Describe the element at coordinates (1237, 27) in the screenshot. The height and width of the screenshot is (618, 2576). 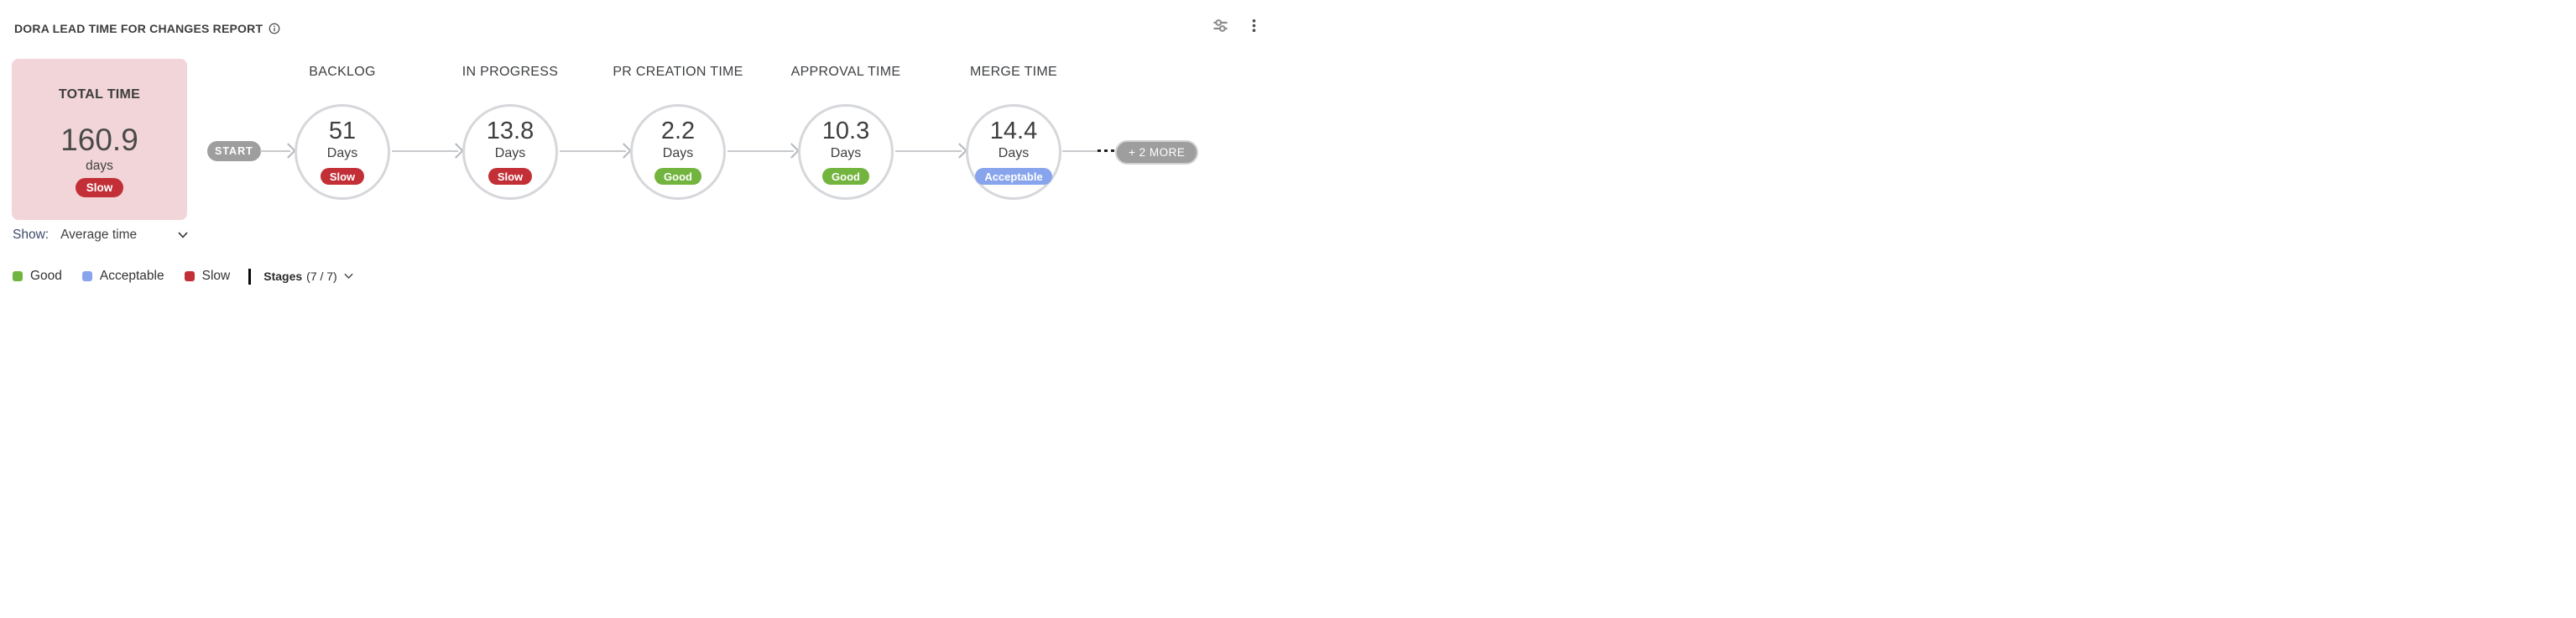
I see `header-actions` at that location.